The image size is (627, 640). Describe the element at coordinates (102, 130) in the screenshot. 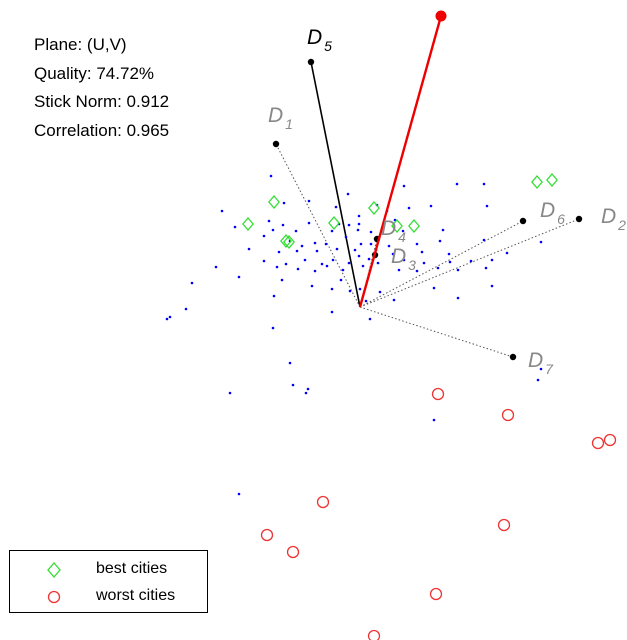

I see `correlation-label: Correlation: 0.965` at that location.